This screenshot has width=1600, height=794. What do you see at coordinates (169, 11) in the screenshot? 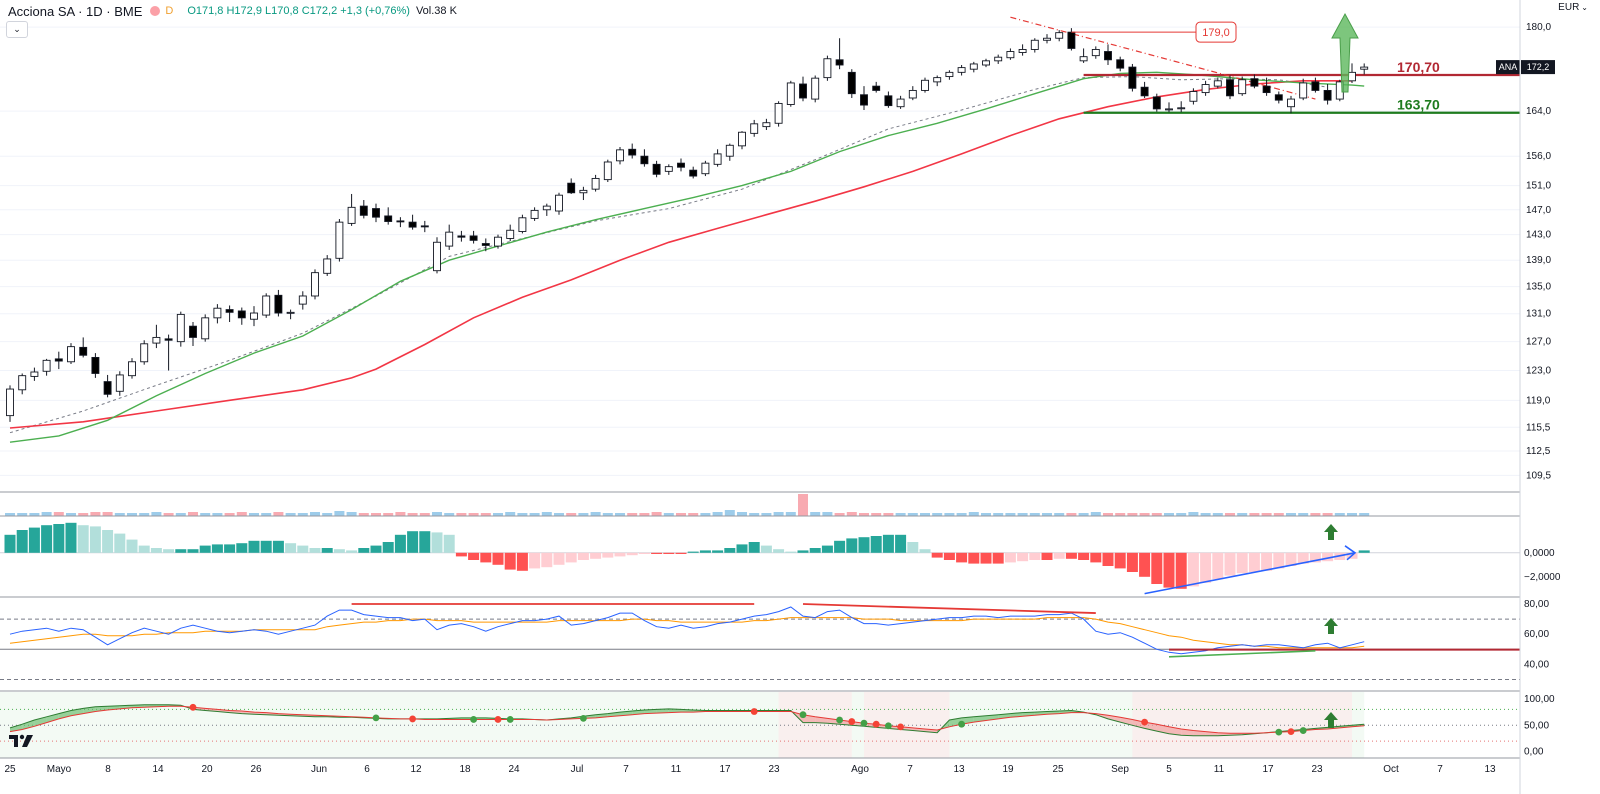
I see `resolution-label: D` at bounding box center [169, 11].